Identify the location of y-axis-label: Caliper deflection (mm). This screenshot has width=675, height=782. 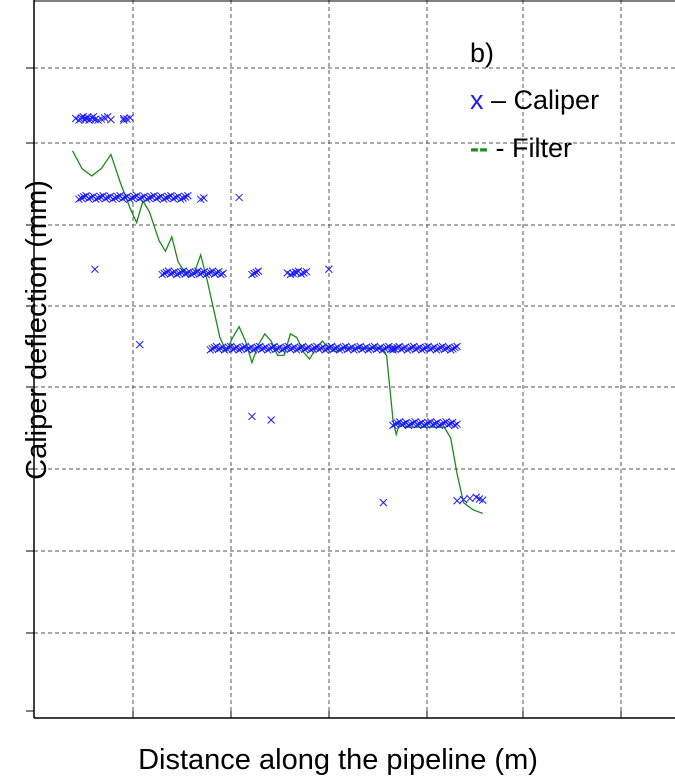
(37, 330).